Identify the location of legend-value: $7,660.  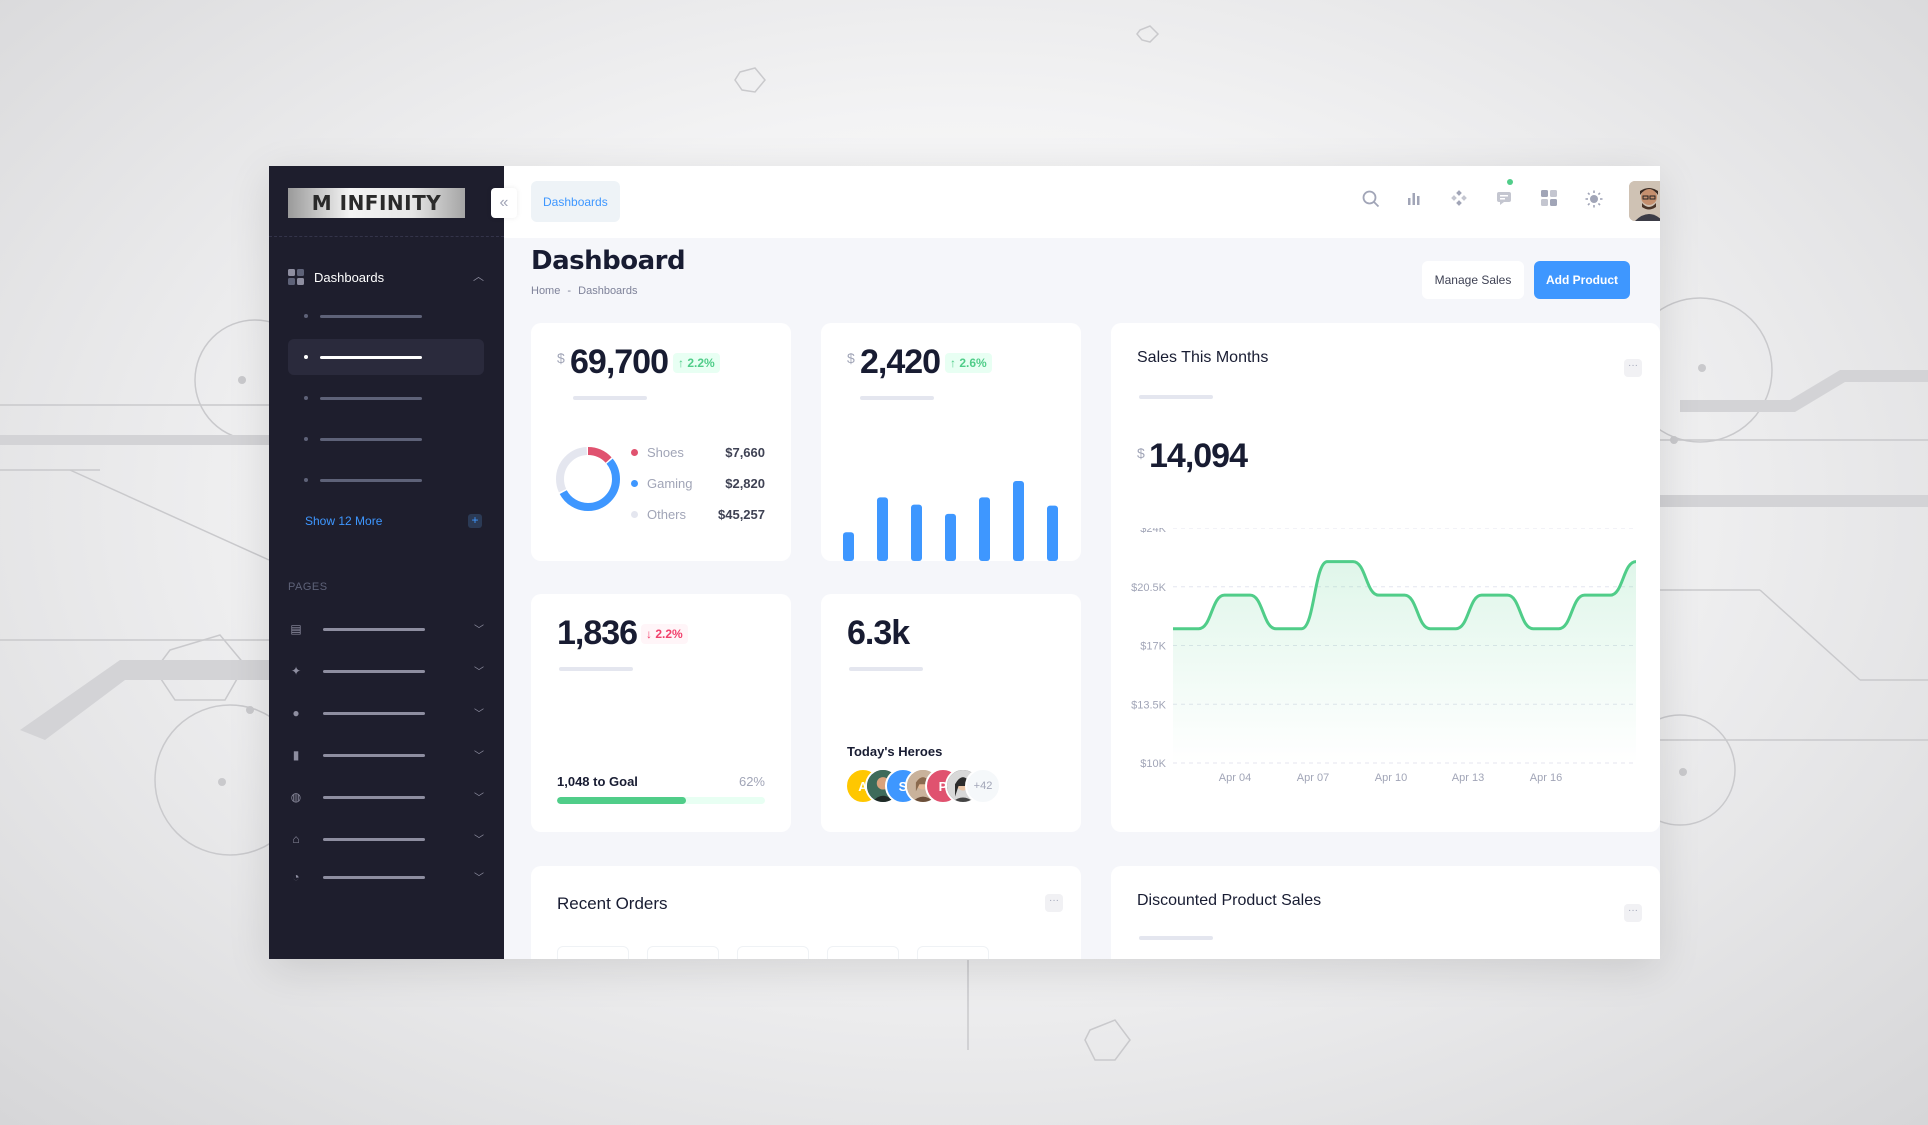
(745, 452).